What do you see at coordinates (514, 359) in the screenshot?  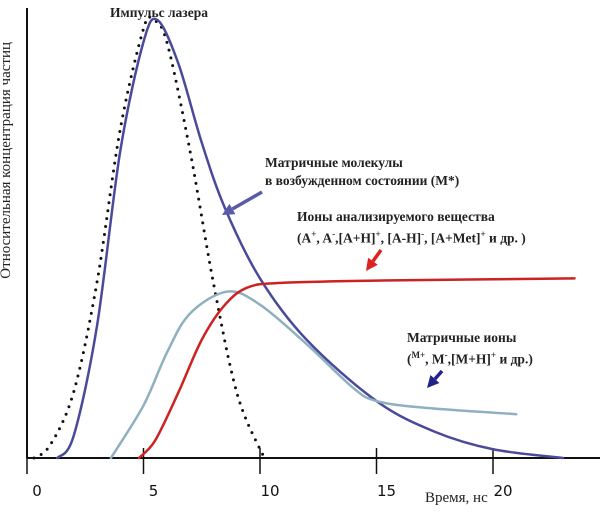 I see `t: и др.)` at bounding box center [514, 359].